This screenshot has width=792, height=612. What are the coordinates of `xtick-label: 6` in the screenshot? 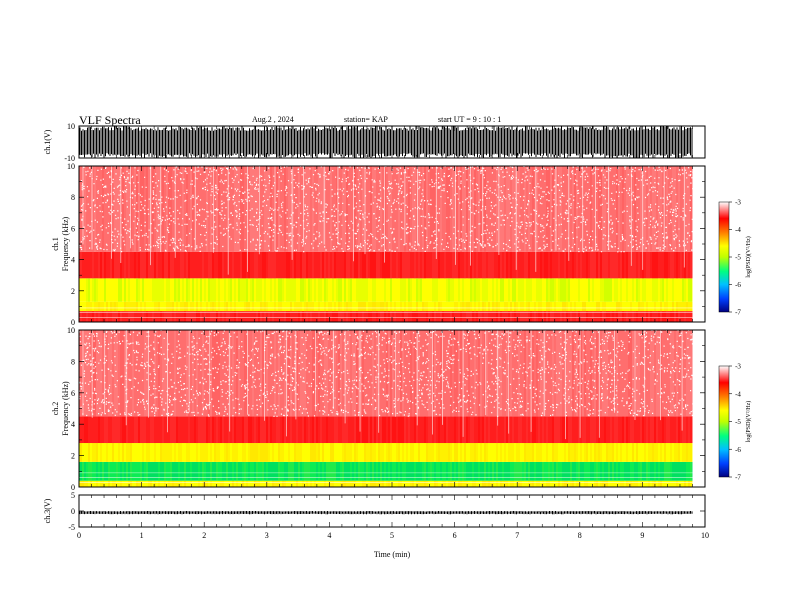 It's located at (455, 535).